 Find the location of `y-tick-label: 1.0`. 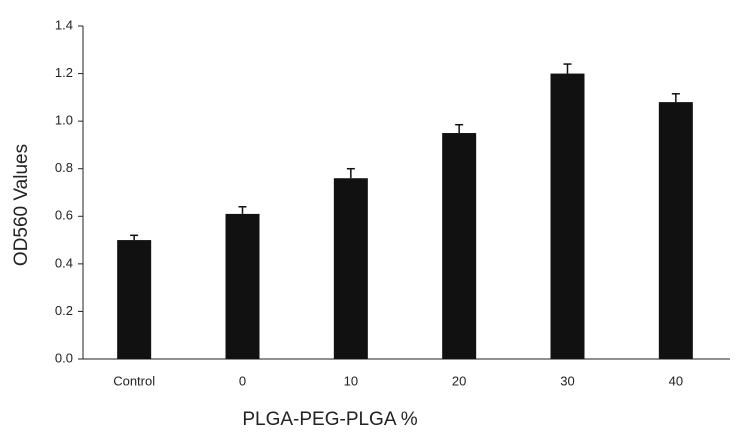

y-tick-label: 1.0 is located at coordinates (64, 120).